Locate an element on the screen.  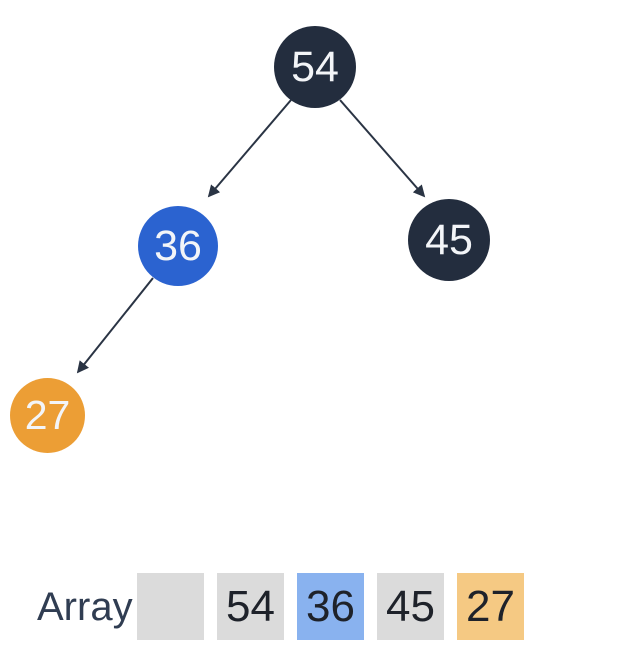
array-panel: Array 54 36 45 27 is located at coordinates (287, 606).